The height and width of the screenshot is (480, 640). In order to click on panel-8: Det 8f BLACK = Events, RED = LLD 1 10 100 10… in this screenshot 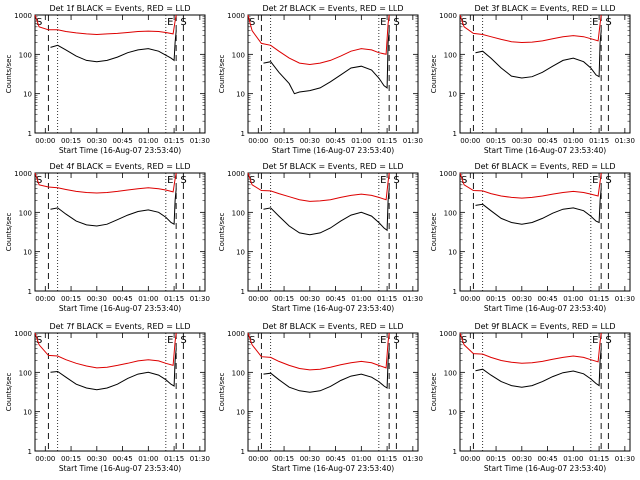, I will do `click(320, 397)`.